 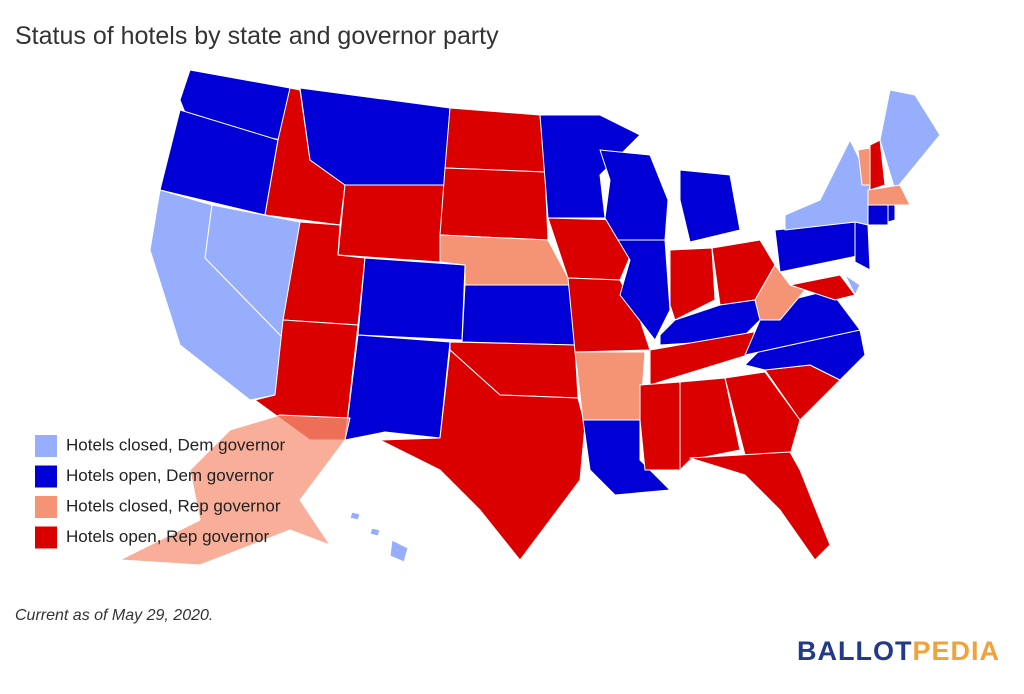 What do you see at coordinates (956, 651) in the screenshot?
I see `logo-part: PEDIA` at bounding box center [956, 651].